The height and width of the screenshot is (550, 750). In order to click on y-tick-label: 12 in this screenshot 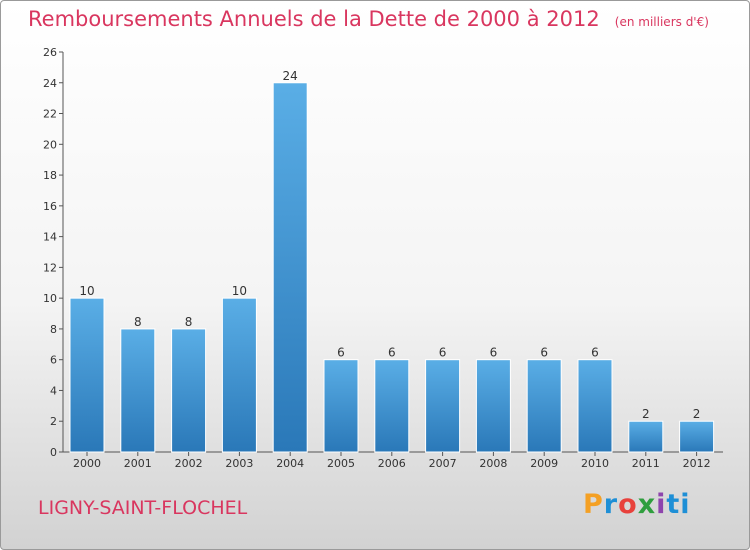, I will do `click(50, 267)`.